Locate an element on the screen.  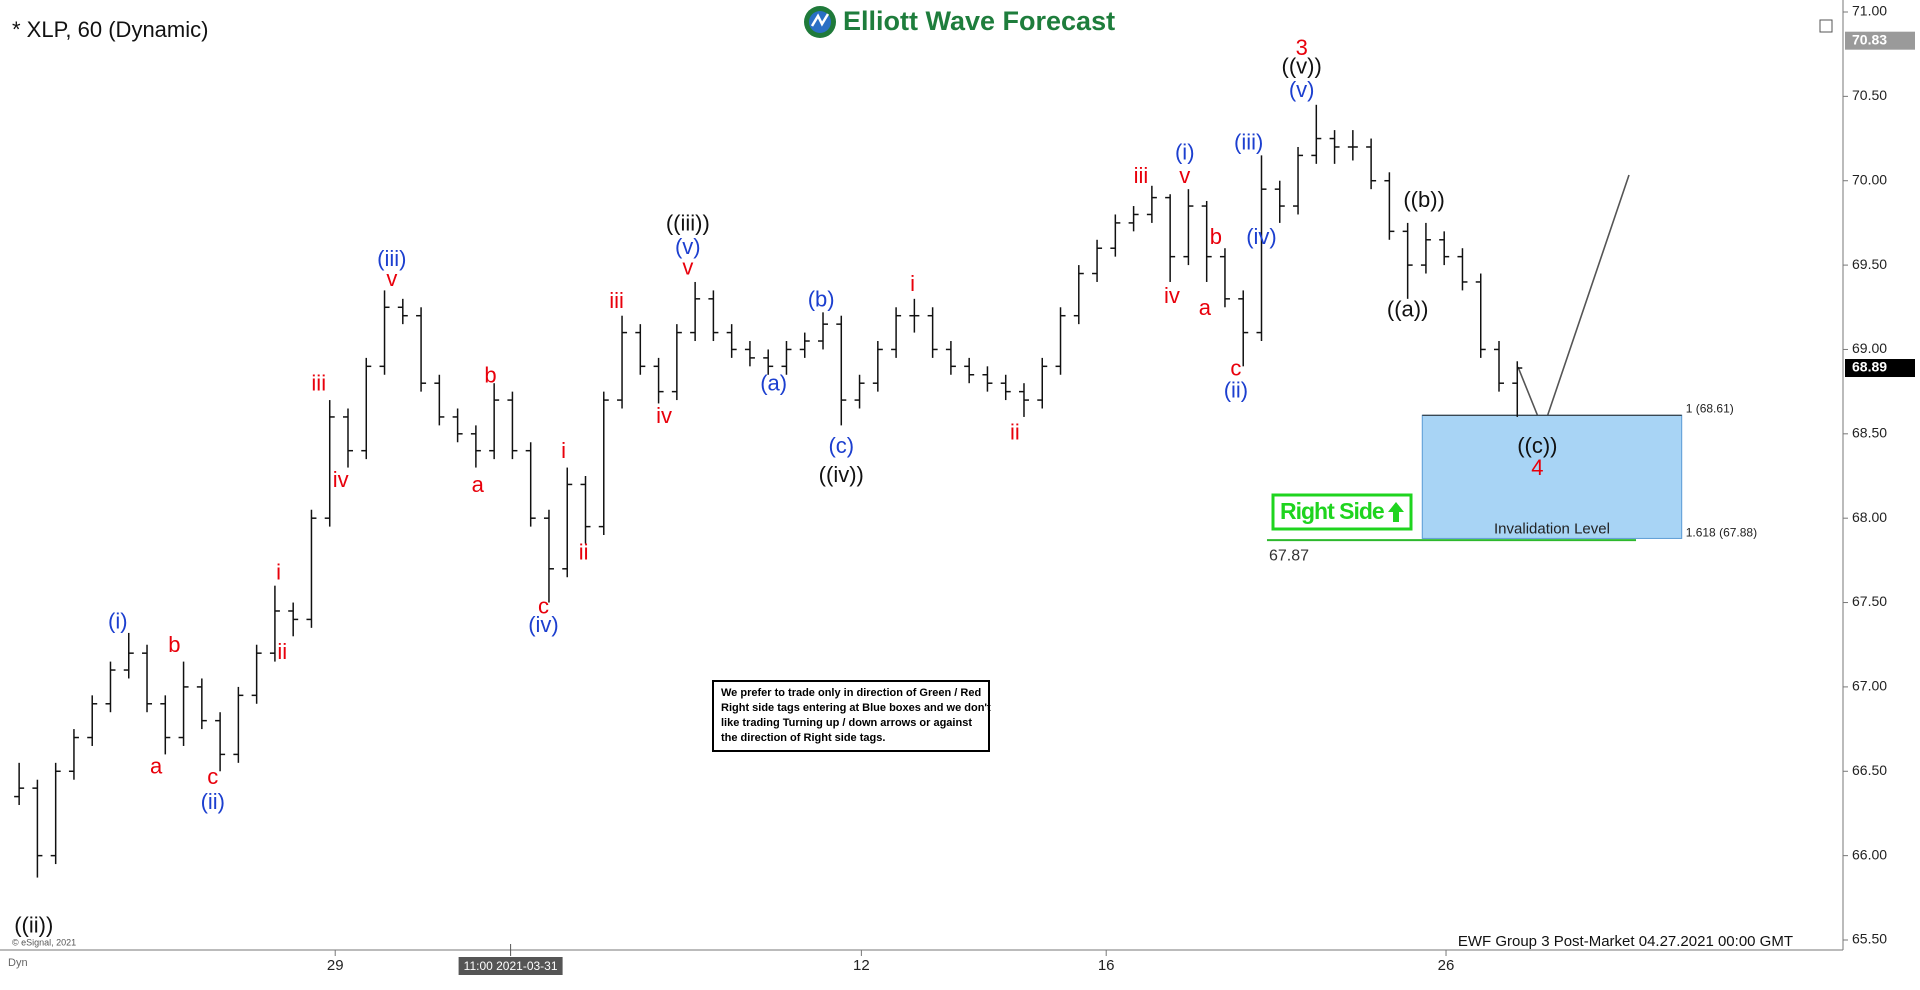
invalidation-label: 67.87 is located at coordinates (1289, 555).